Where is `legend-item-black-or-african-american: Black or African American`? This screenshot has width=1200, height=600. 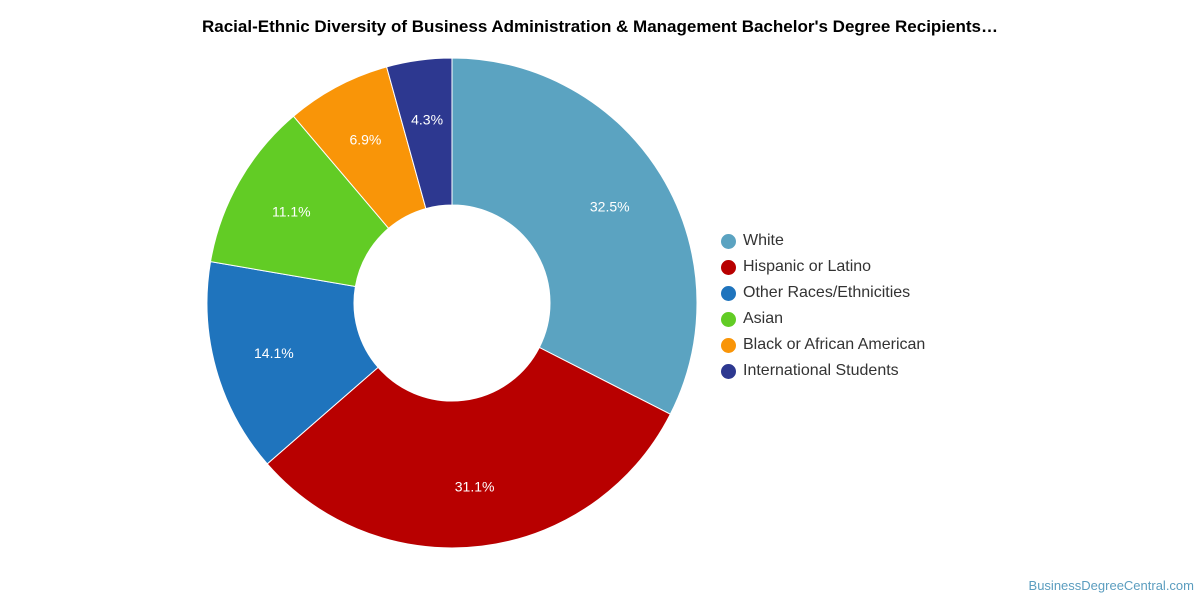 legend-item-black-or-african-american: Black or African American is located at coordinates (823, 345).